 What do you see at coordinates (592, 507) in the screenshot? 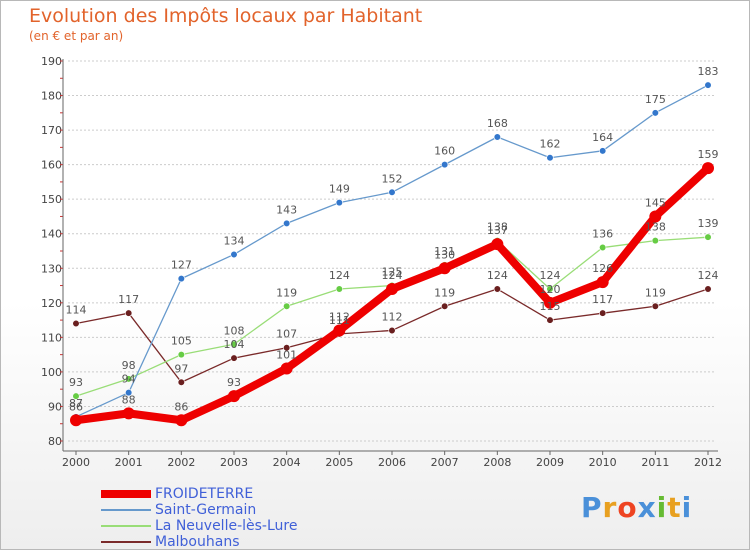
I see `logo-letter: P` at bounding box center [592, 507].